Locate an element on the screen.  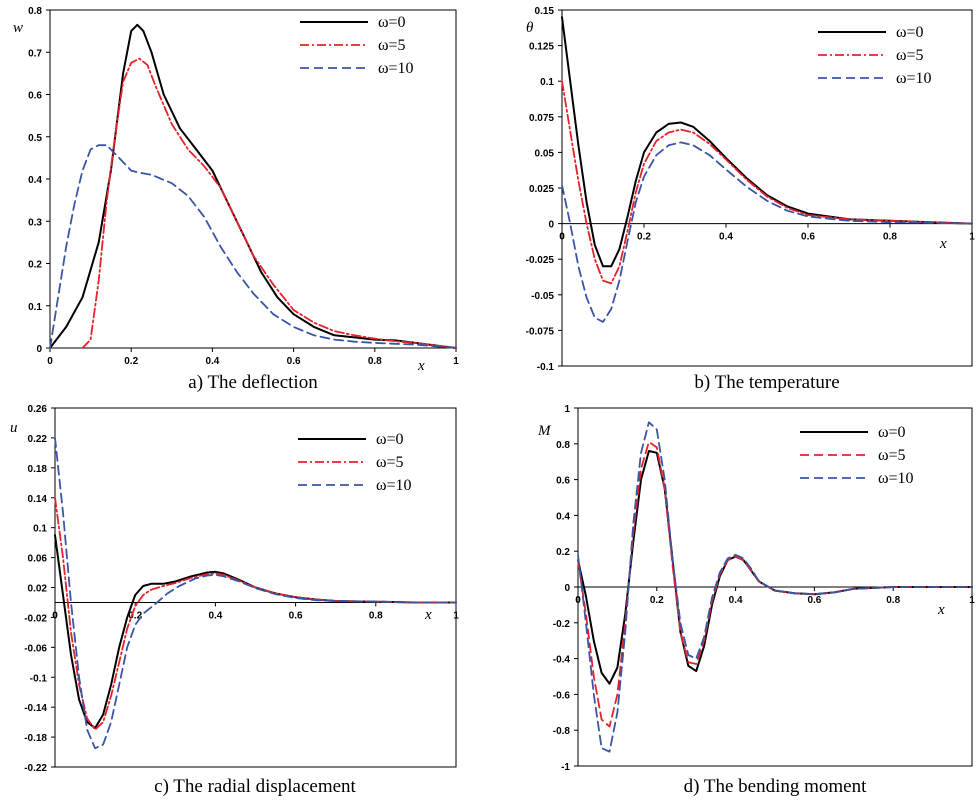
y-tick-label: 0.7 is located at coordinates (35, 53).